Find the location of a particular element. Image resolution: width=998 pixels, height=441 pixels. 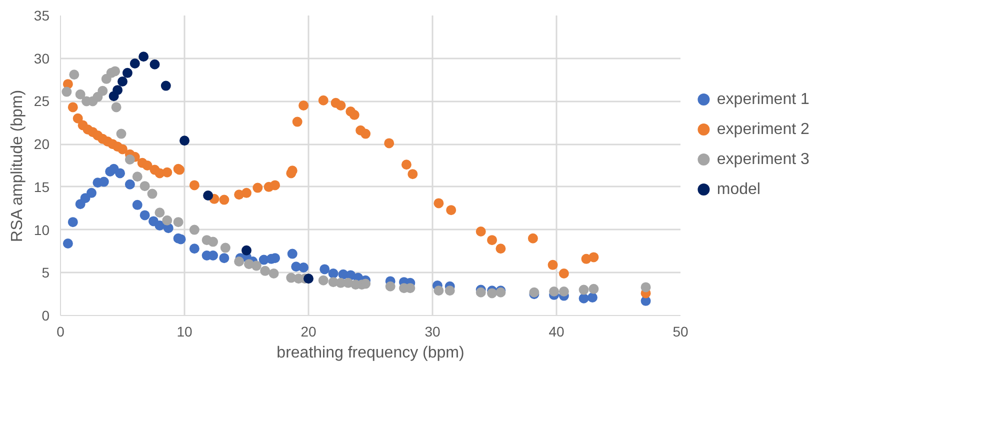

legend-label: experiment 2 is located at coordinates (763, 129).